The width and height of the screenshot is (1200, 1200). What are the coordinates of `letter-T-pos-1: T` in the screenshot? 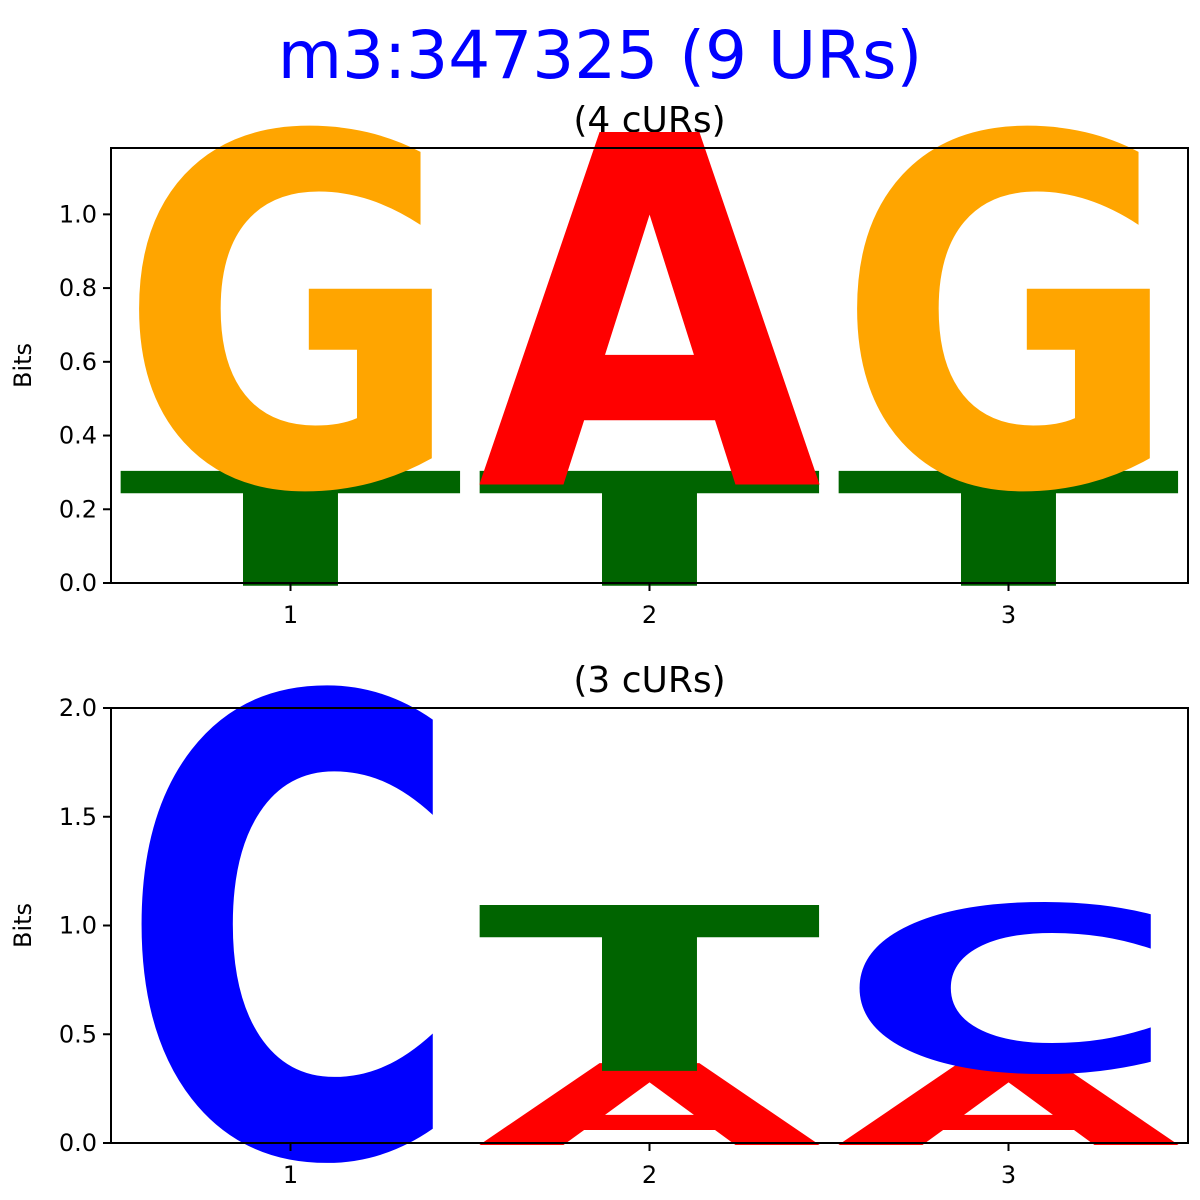 It's located at (291, 531).